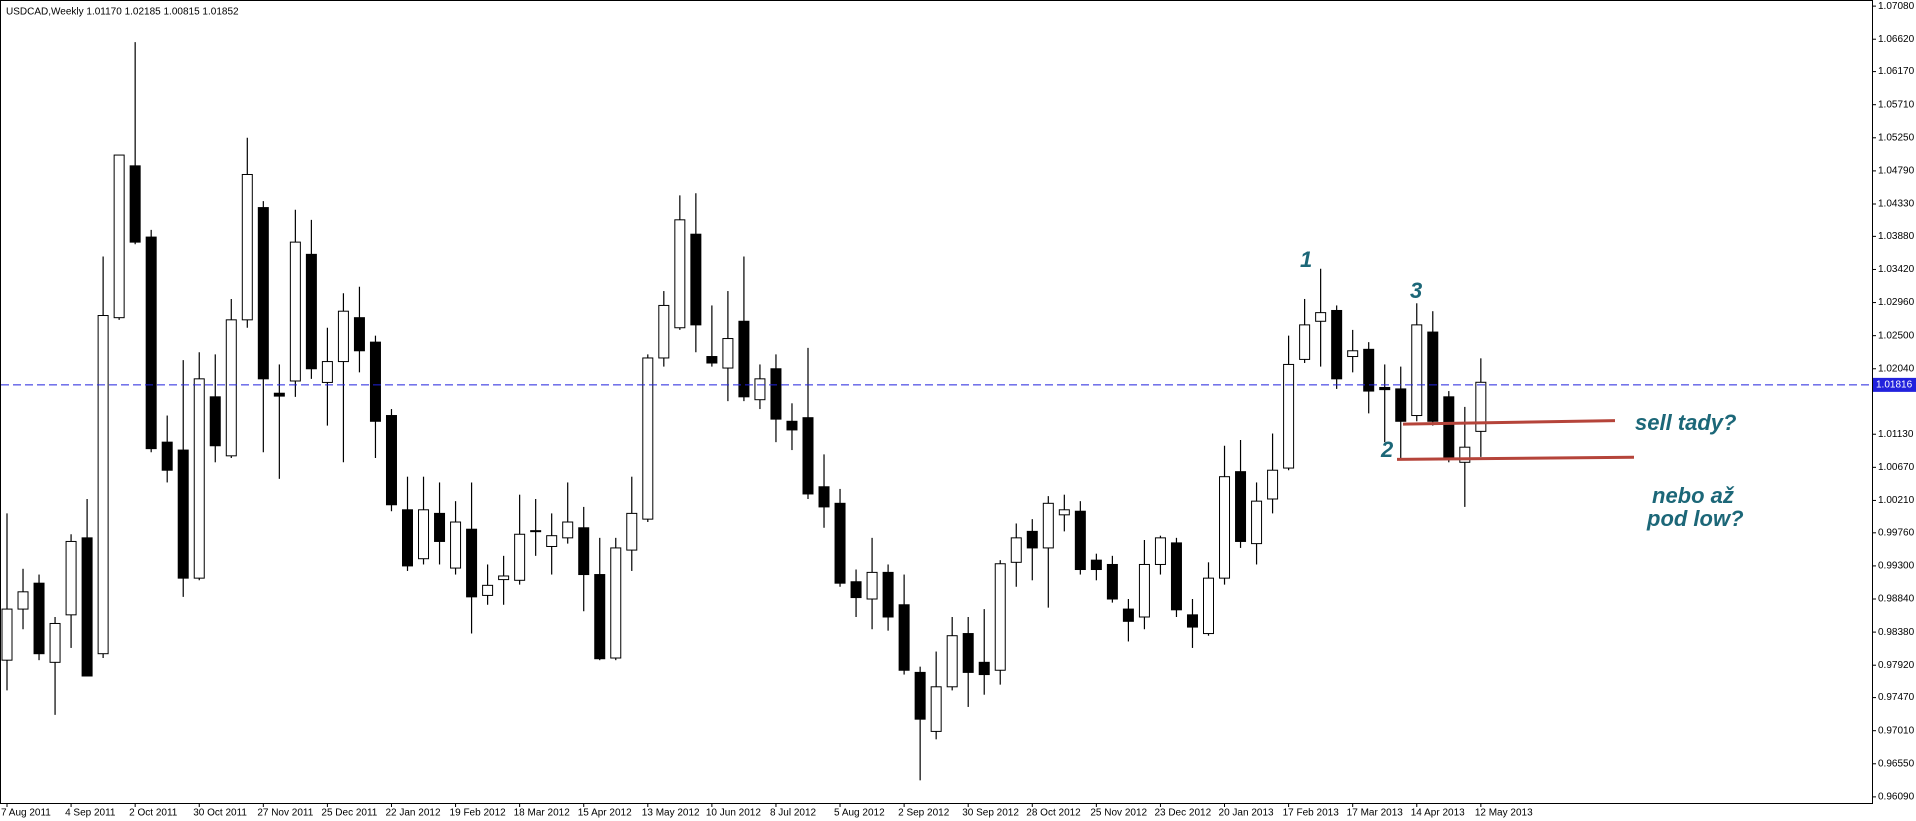 This screenshot has height=821, width=1916. Describe the element at coordinates (1896, 763) in the screenshot. I see `y-tick-label: 0.96550` at that location.